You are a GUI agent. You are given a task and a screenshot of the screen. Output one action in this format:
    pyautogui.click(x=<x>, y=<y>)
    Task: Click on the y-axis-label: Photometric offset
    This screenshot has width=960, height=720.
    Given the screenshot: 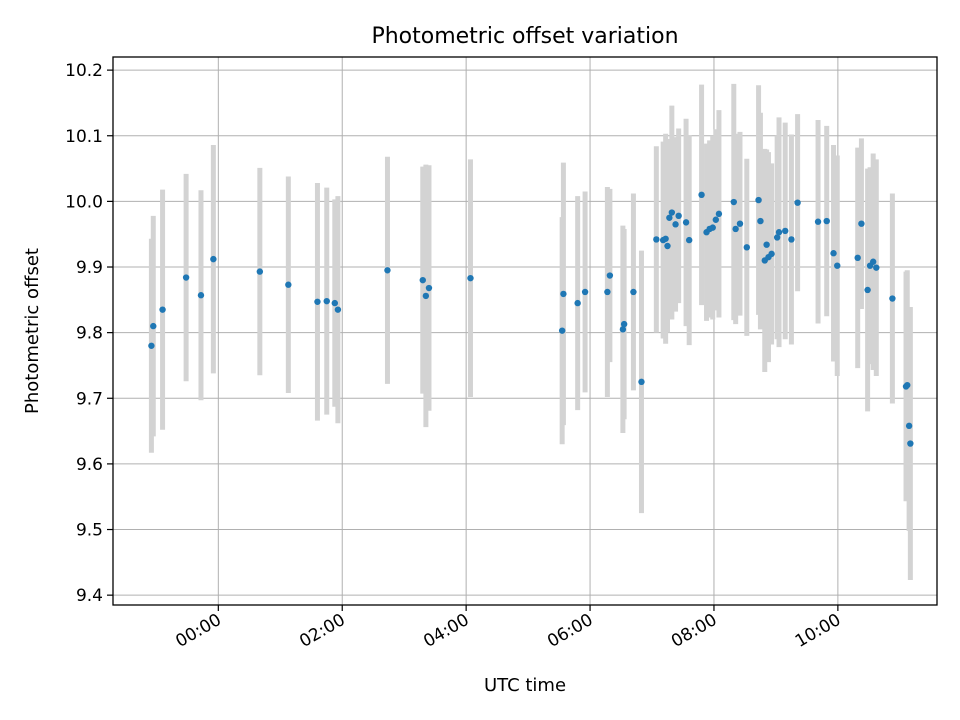 What is the action you would take?
    pyautogui.click(x=32, y=331)
    